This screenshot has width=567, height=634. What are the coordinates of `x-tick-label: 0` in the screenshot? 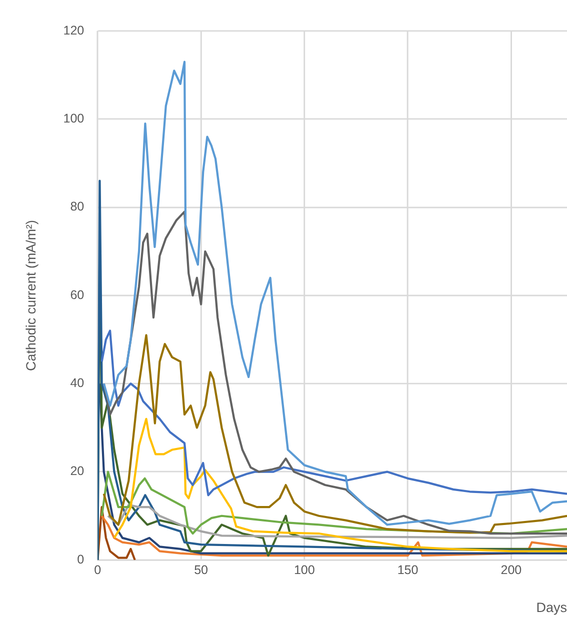 It's located at (98, 569).